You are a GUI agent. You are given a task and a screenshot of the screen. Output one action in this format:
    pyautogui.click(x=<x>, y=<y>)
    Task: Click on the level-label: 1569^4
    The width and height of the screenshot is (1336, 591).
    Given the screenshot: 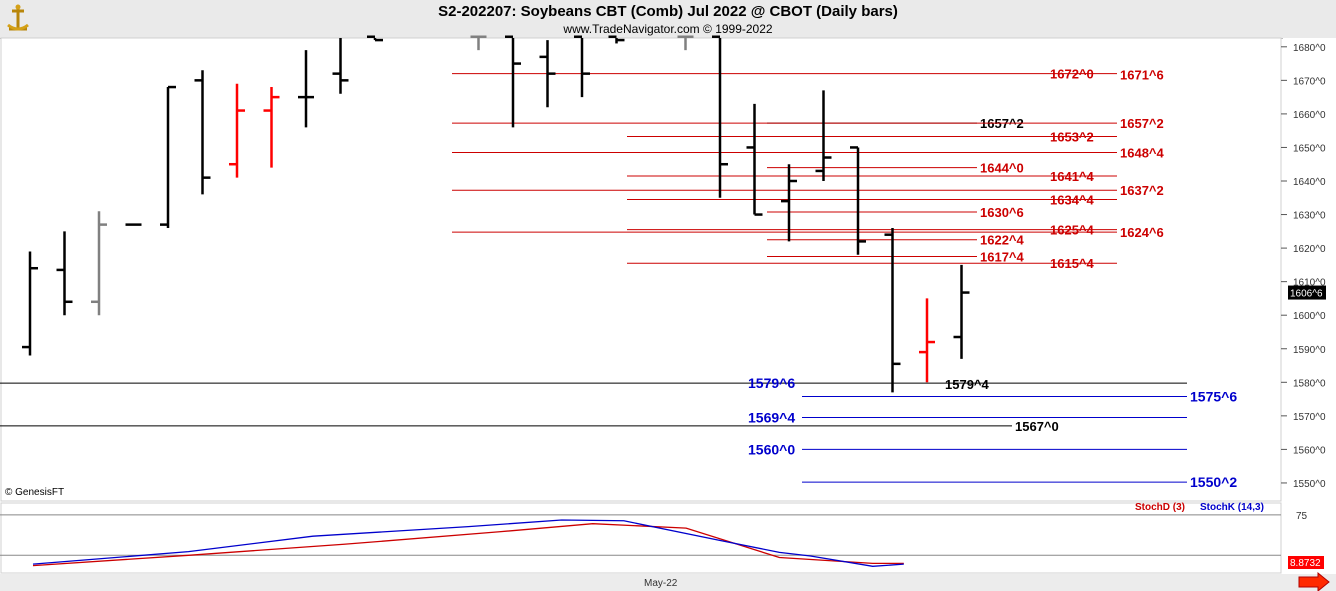 What is the action you would take?
    pyautogui.click(x=771, y=418)
    